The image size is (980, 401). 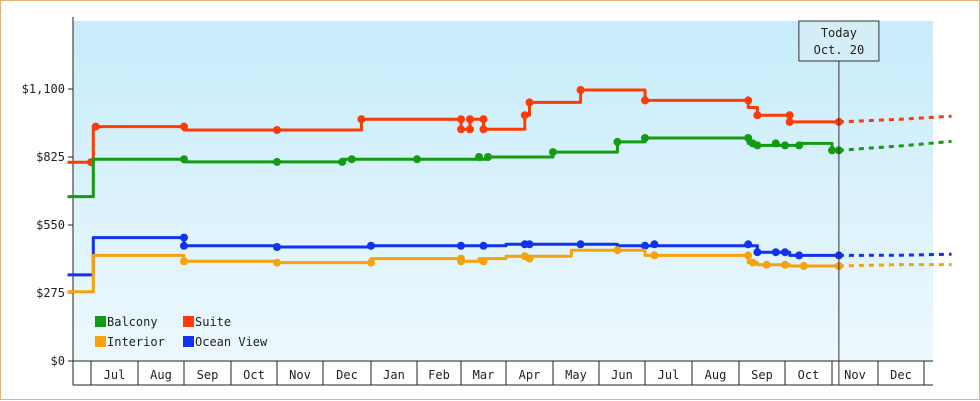 What do you see at coordinates (132, 322) in the screenshot?
I see `legend-label-balcony: Balcony` at bounding box center [132, 322].